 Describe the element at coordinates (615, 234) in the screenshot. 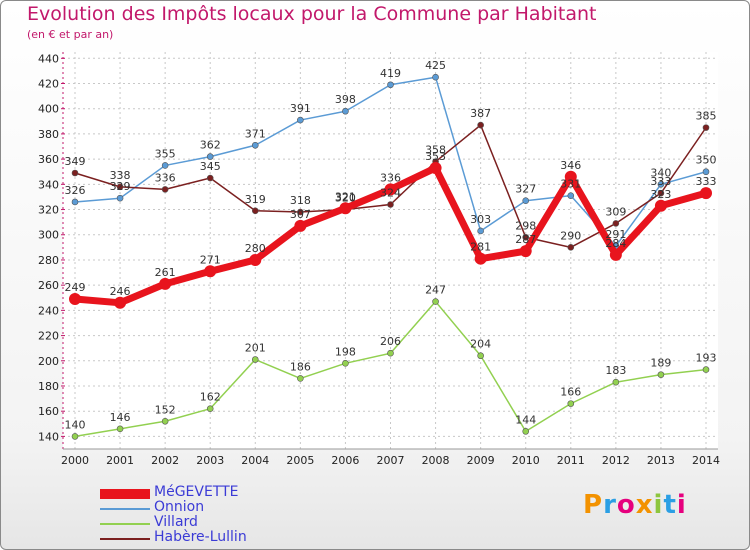

I see `data-label: 291` at that location.